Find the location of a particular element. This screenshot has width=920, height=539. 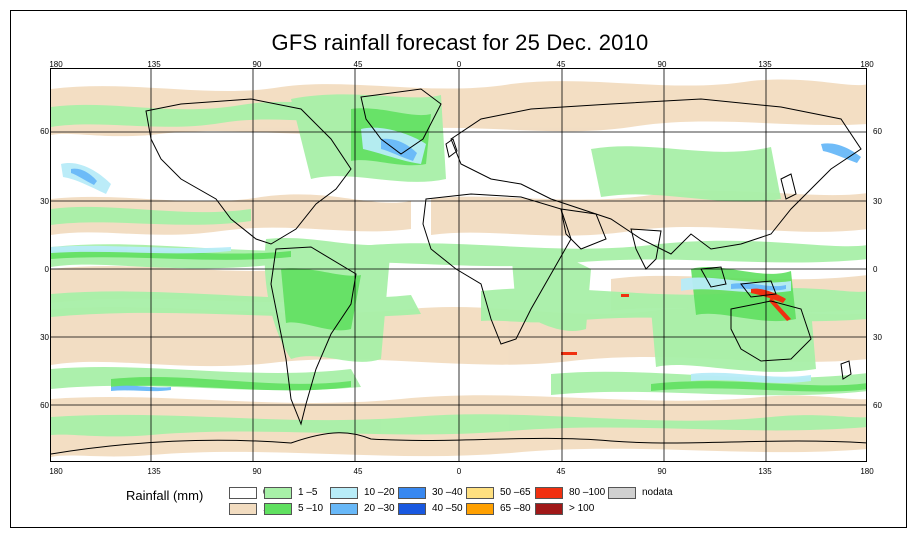

legend-label: nodata is located at coordinates (657, 492).